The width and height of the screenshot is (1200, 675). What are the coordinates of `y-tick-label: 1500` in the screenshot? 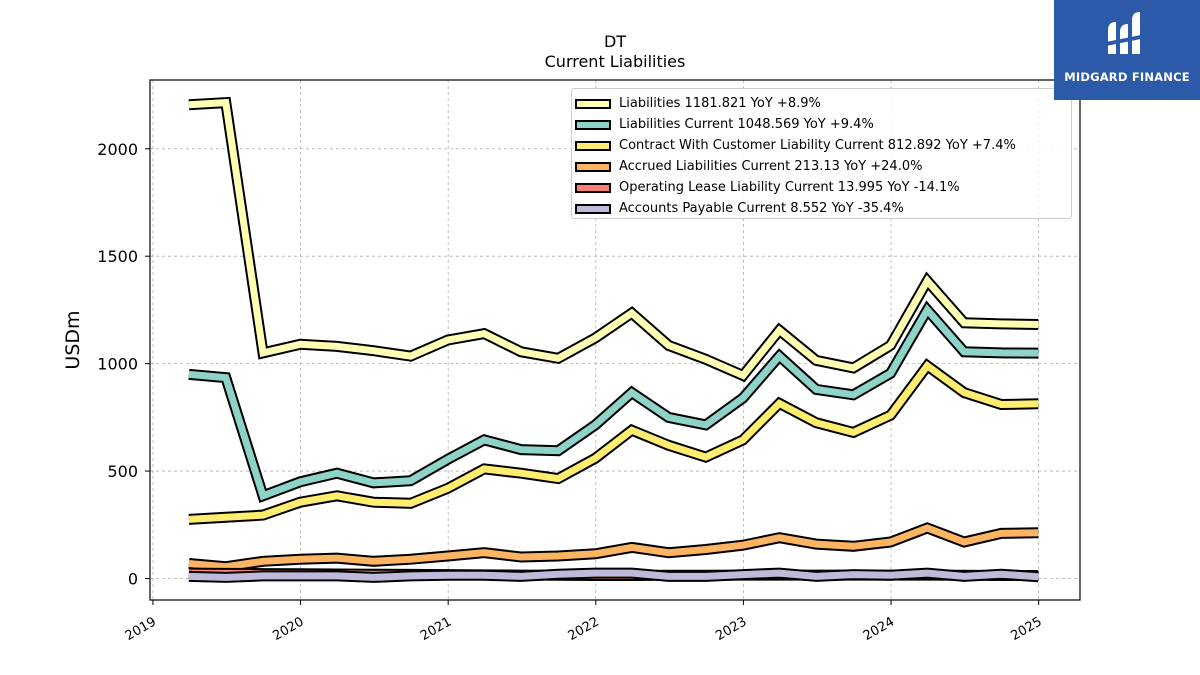 It's located at (117, 256).